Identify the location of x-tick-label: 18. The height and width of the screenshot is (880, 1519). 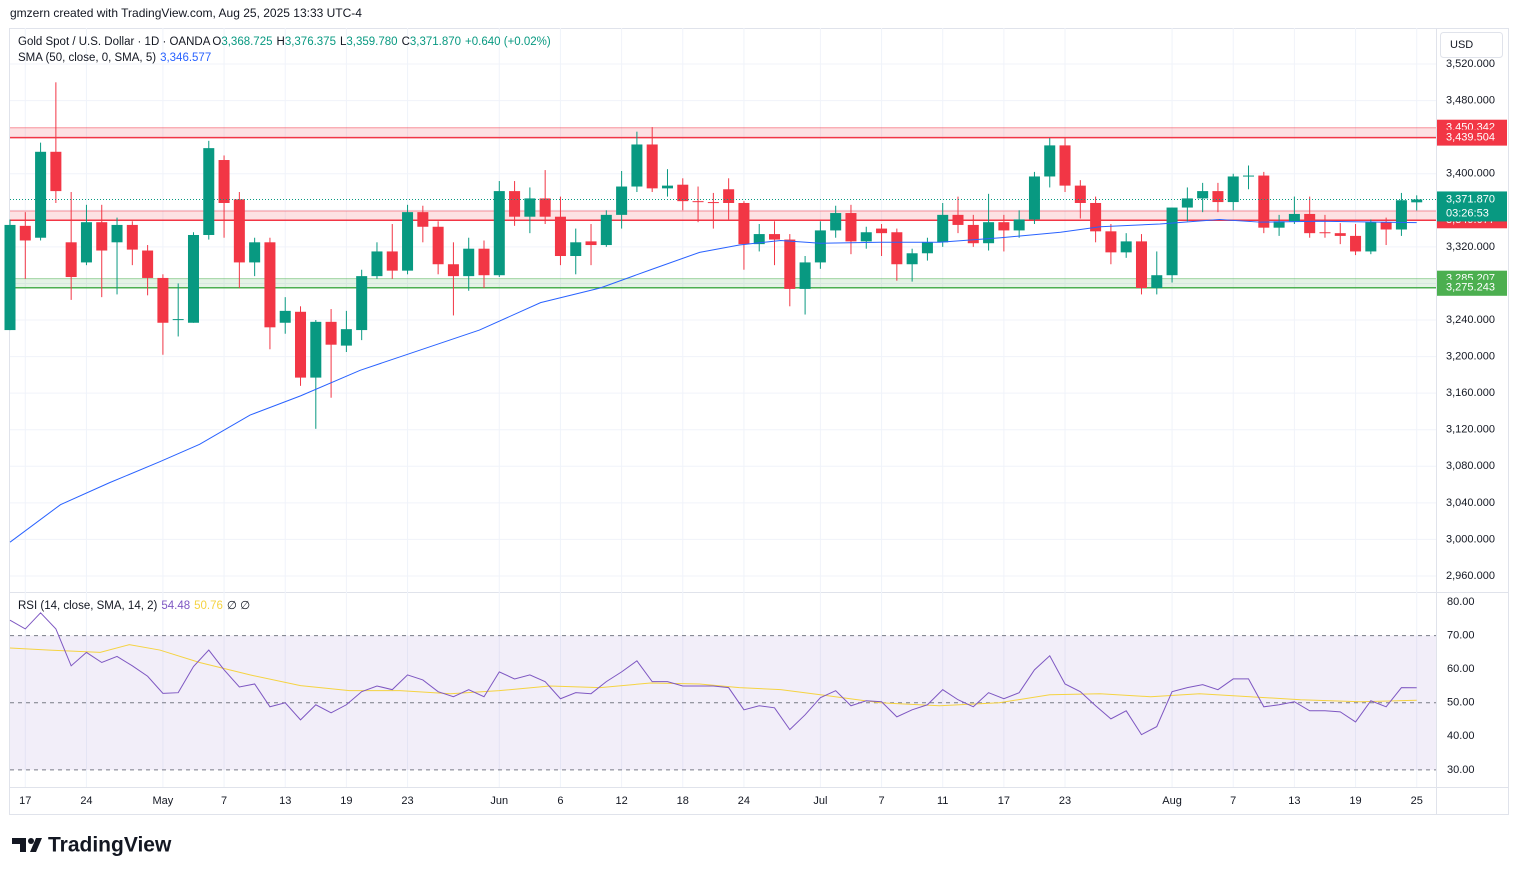
(683, 801).